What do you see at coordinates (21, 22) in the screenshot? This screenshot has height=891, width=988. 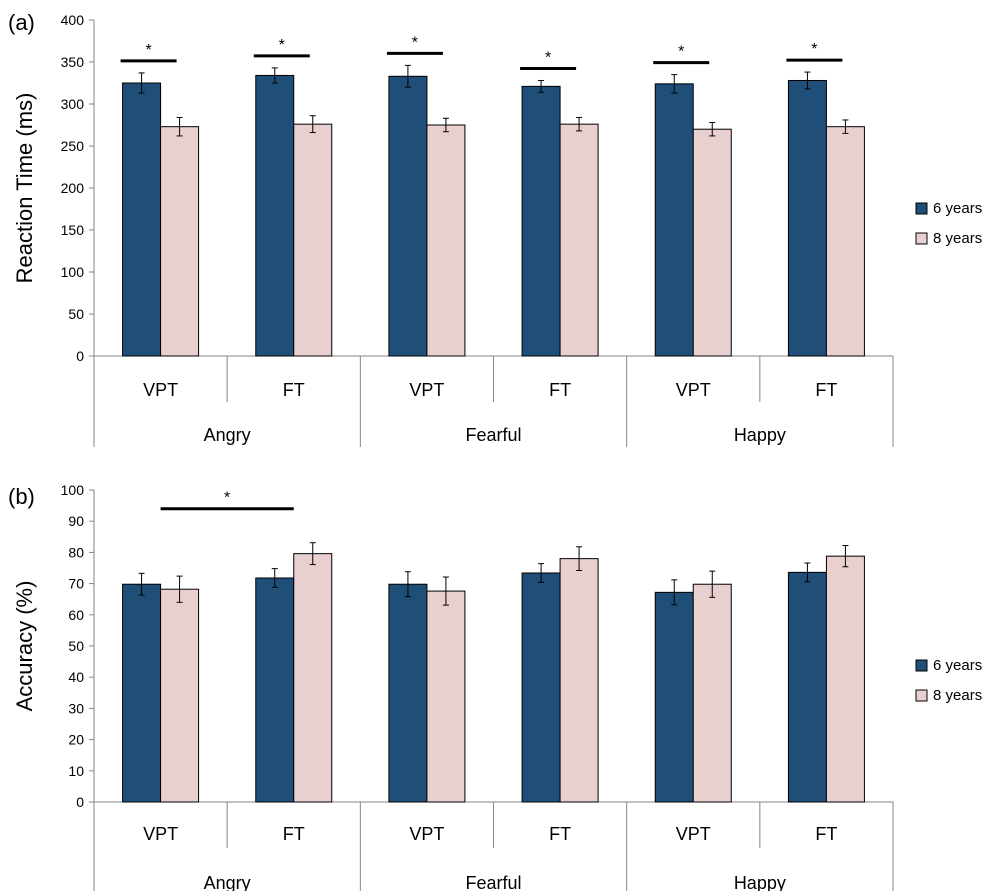 I see `panel-label: (a)` at bounding box center [21, 22].